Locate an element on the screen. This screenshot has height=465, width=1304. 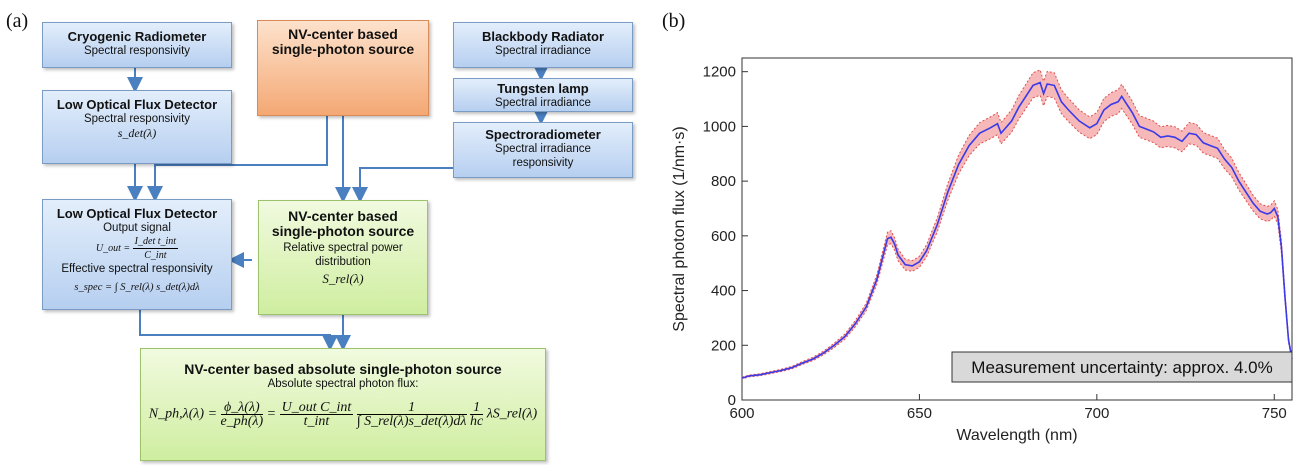
nv-source-top-box: NV-center based single-photon source is located at coordinates (343, 68).